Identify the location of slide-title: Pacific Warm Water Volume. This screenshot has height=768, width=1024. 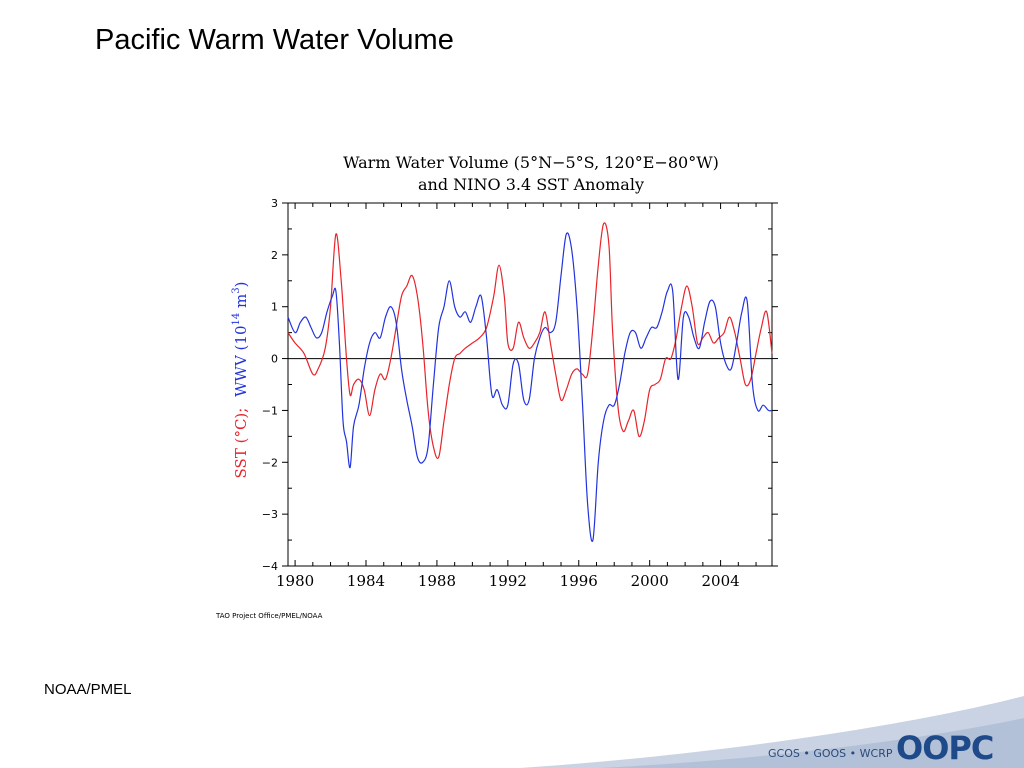
(274, 40).